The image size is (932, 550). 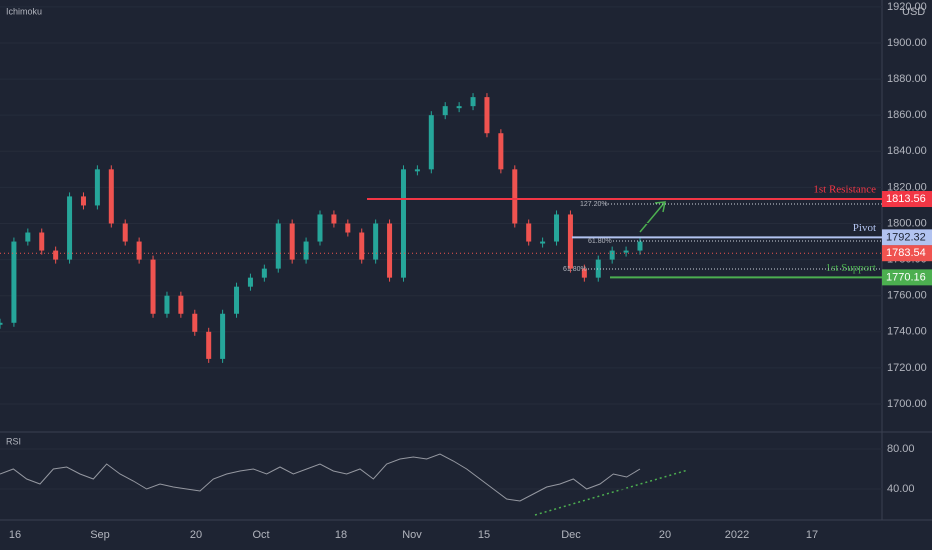 I want to click on x-tick-label: 16, so click(x=15, y=535).